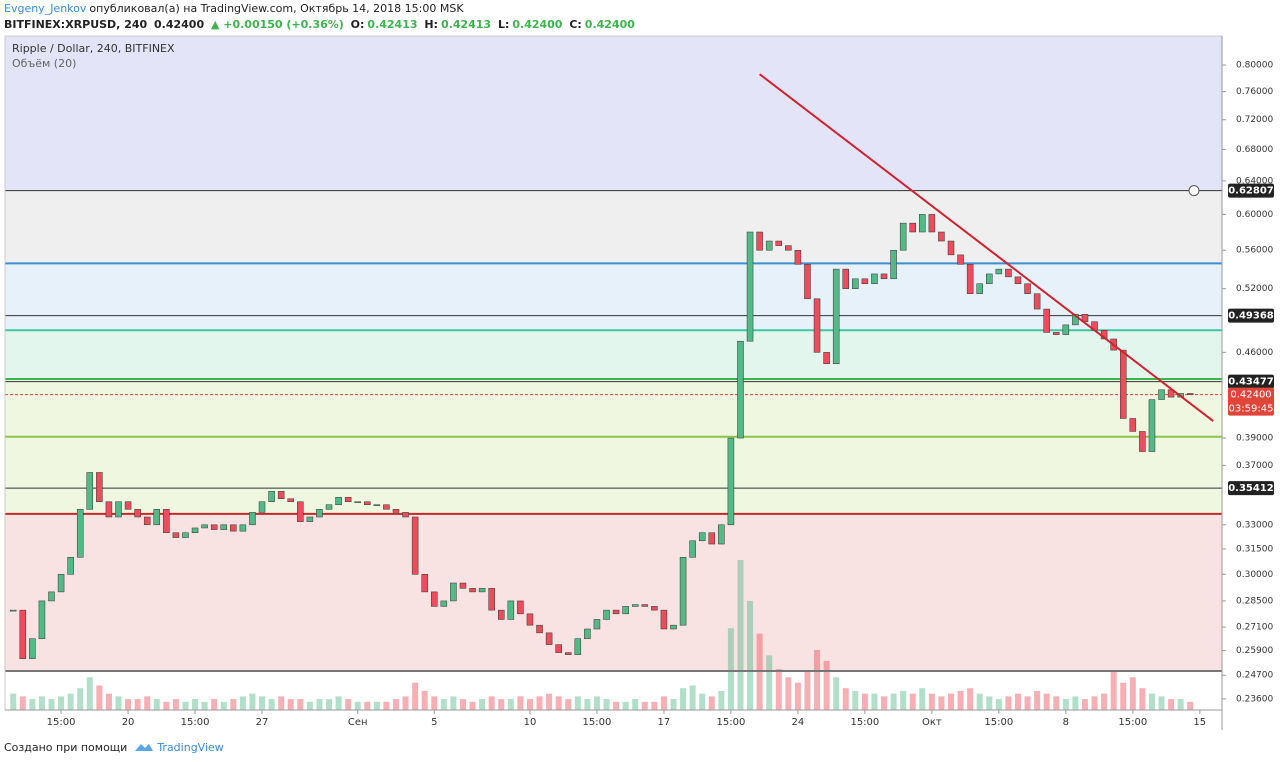 The width and height of the screenshot is (1280, 762). I want to click on made-with: Создано при помощи, so click(66, 747).